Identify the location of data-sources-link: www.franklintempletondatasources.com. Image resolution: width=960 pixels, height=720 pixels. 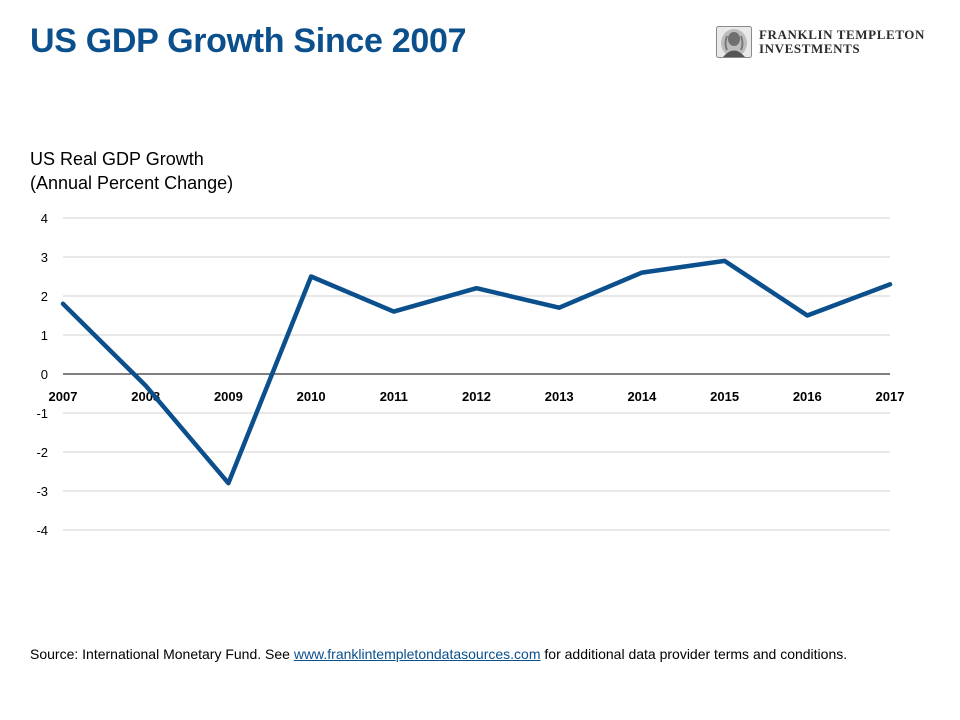
(417, 654).